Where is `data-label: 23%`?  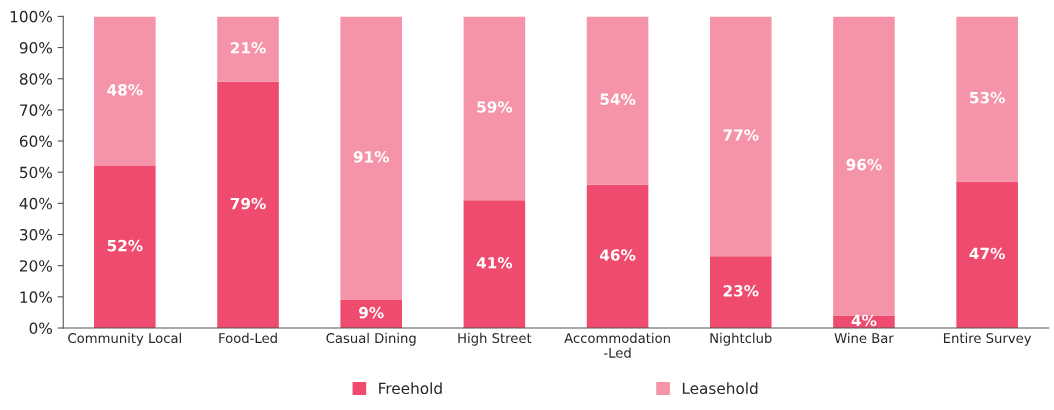 data-label: 23% is located at coordinates (741, 291).